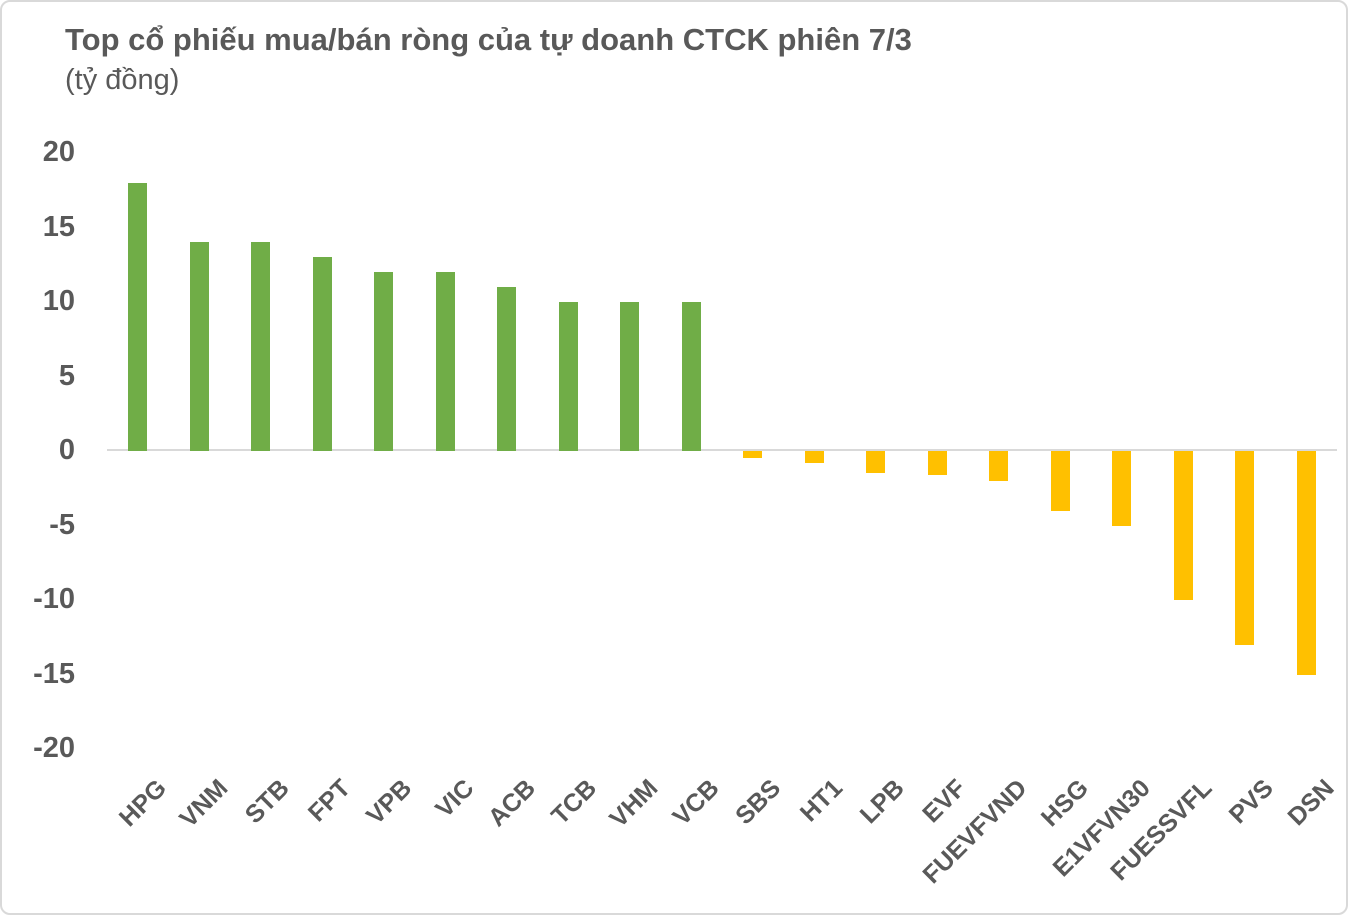 This screenshot has height=919, width=1354. Describe the element at coordinates (203, 804) in the screenshot. I see `x-axis-label-VNM: VNM` at that location.